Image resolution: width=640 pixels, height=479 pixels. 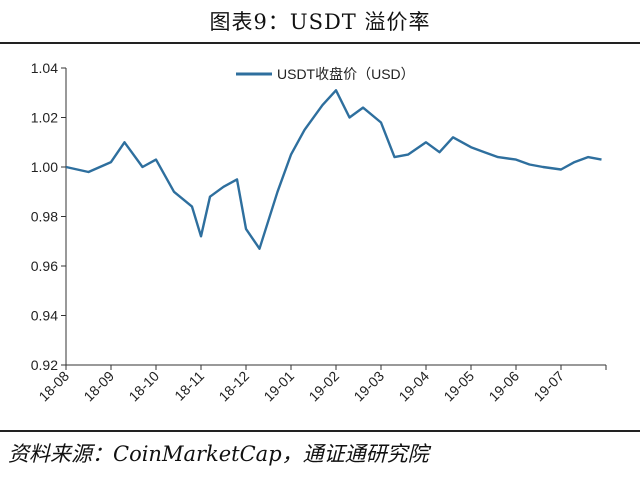 I want to click on x-tick-label: 18-08, so click(x=53, y=386).